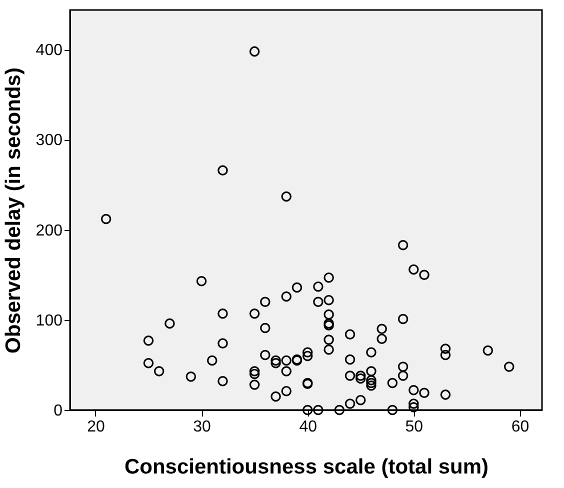 Image resolution: width=564 pixels, height=488 pixels. I want to click on x-tick-label: 60, so click(520, 427).